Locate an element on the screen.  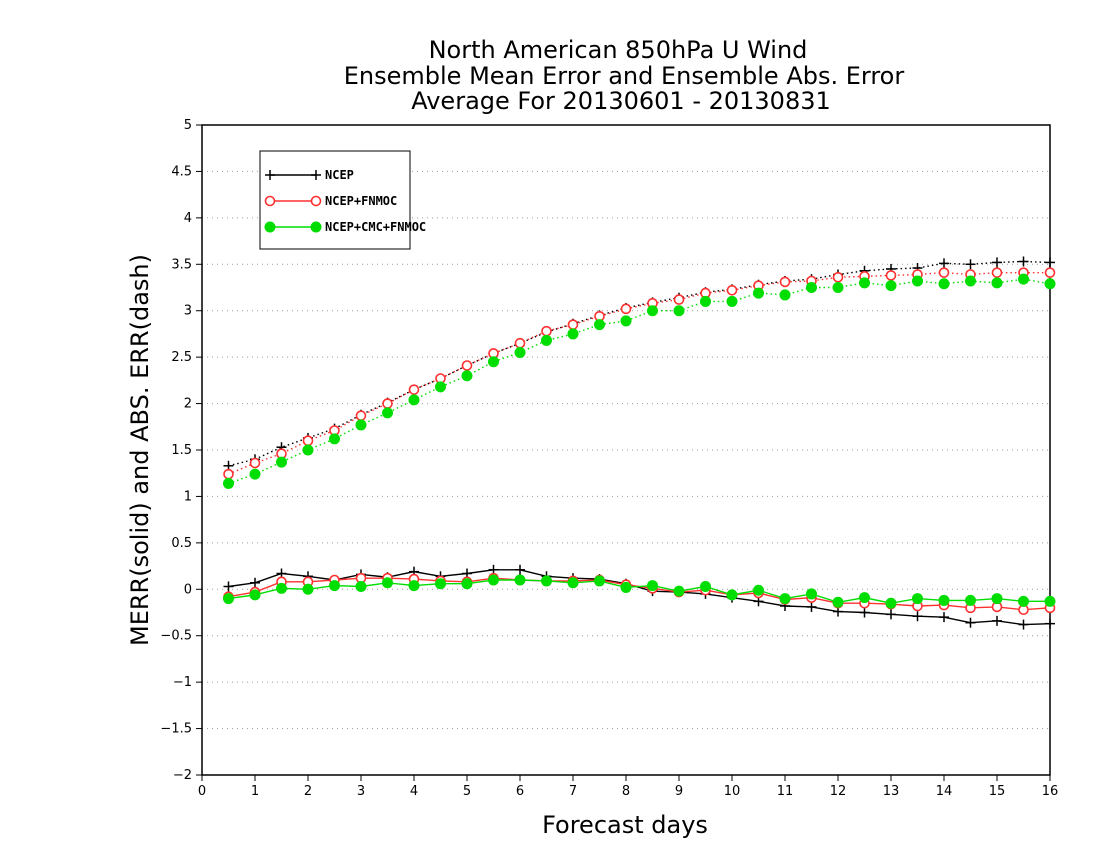
x-tick-label: 10 is located at coordinates (732, 791).